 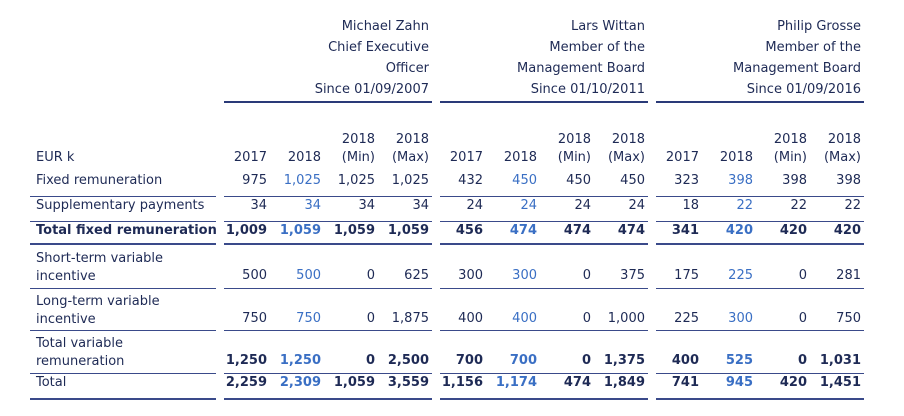 I want to click on table-cell: 1,025, so click(x=356, y=180).